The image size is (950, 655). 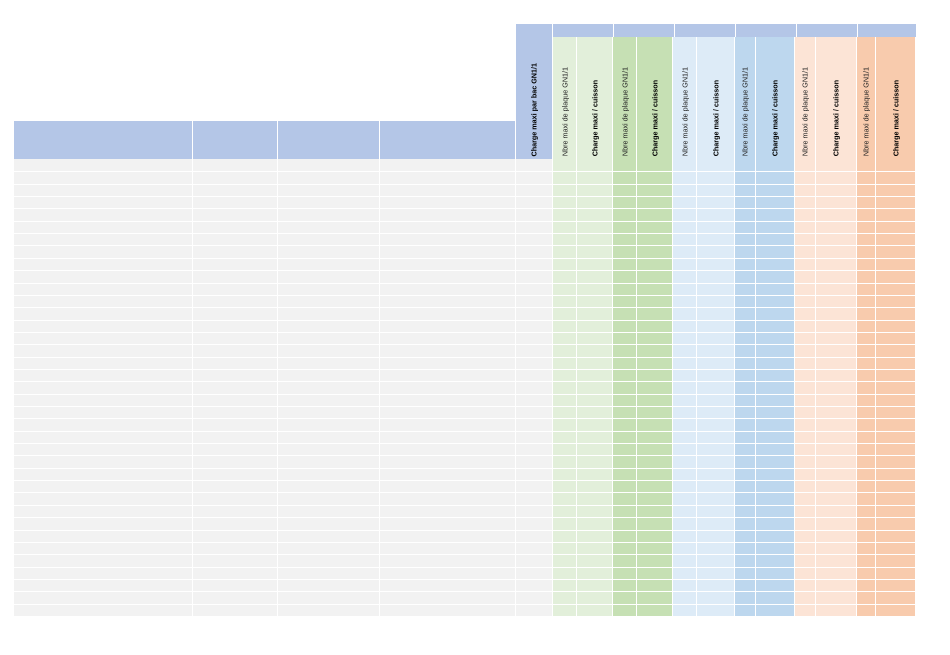 I want to click on header-charge-6-label: Charge maxi / cuisson, so click(x=895, y=117).